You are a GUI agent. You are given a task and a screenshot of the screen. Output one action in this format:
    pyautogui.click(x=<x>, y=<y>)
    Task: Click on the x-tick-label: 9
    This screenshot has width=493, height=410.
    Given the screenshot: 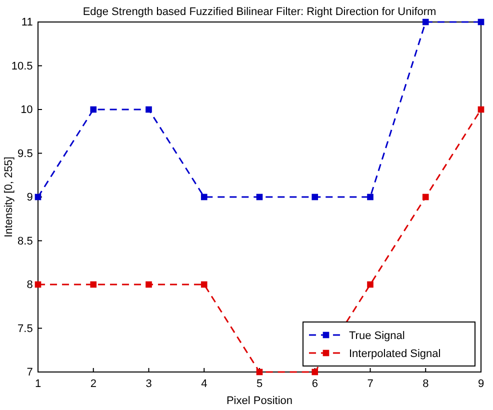 What is the action you would take?
    pyautogui.click(x=481, y=384)
    